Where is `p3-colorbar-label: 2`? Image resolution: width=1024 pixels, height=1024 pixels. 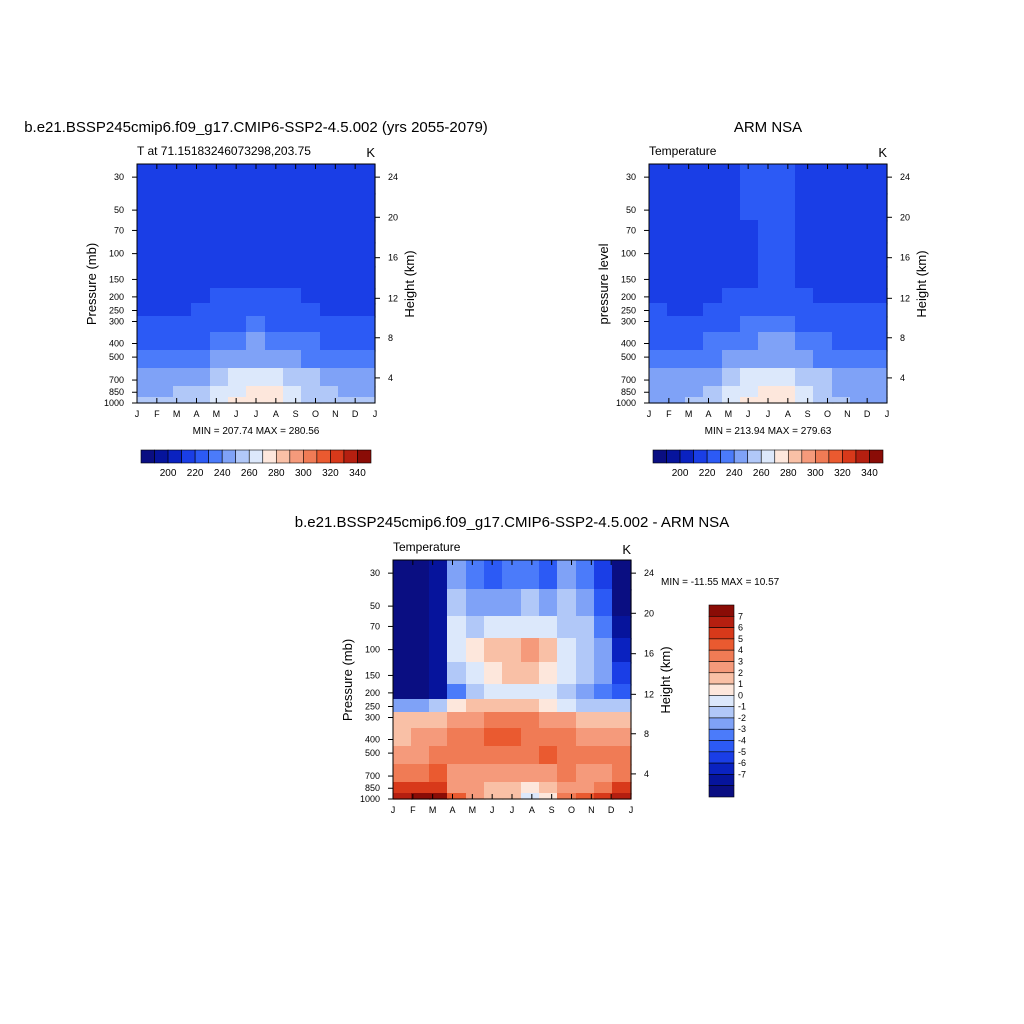 p3-colorbar-label: 2 is located at coordinates (740, 673).